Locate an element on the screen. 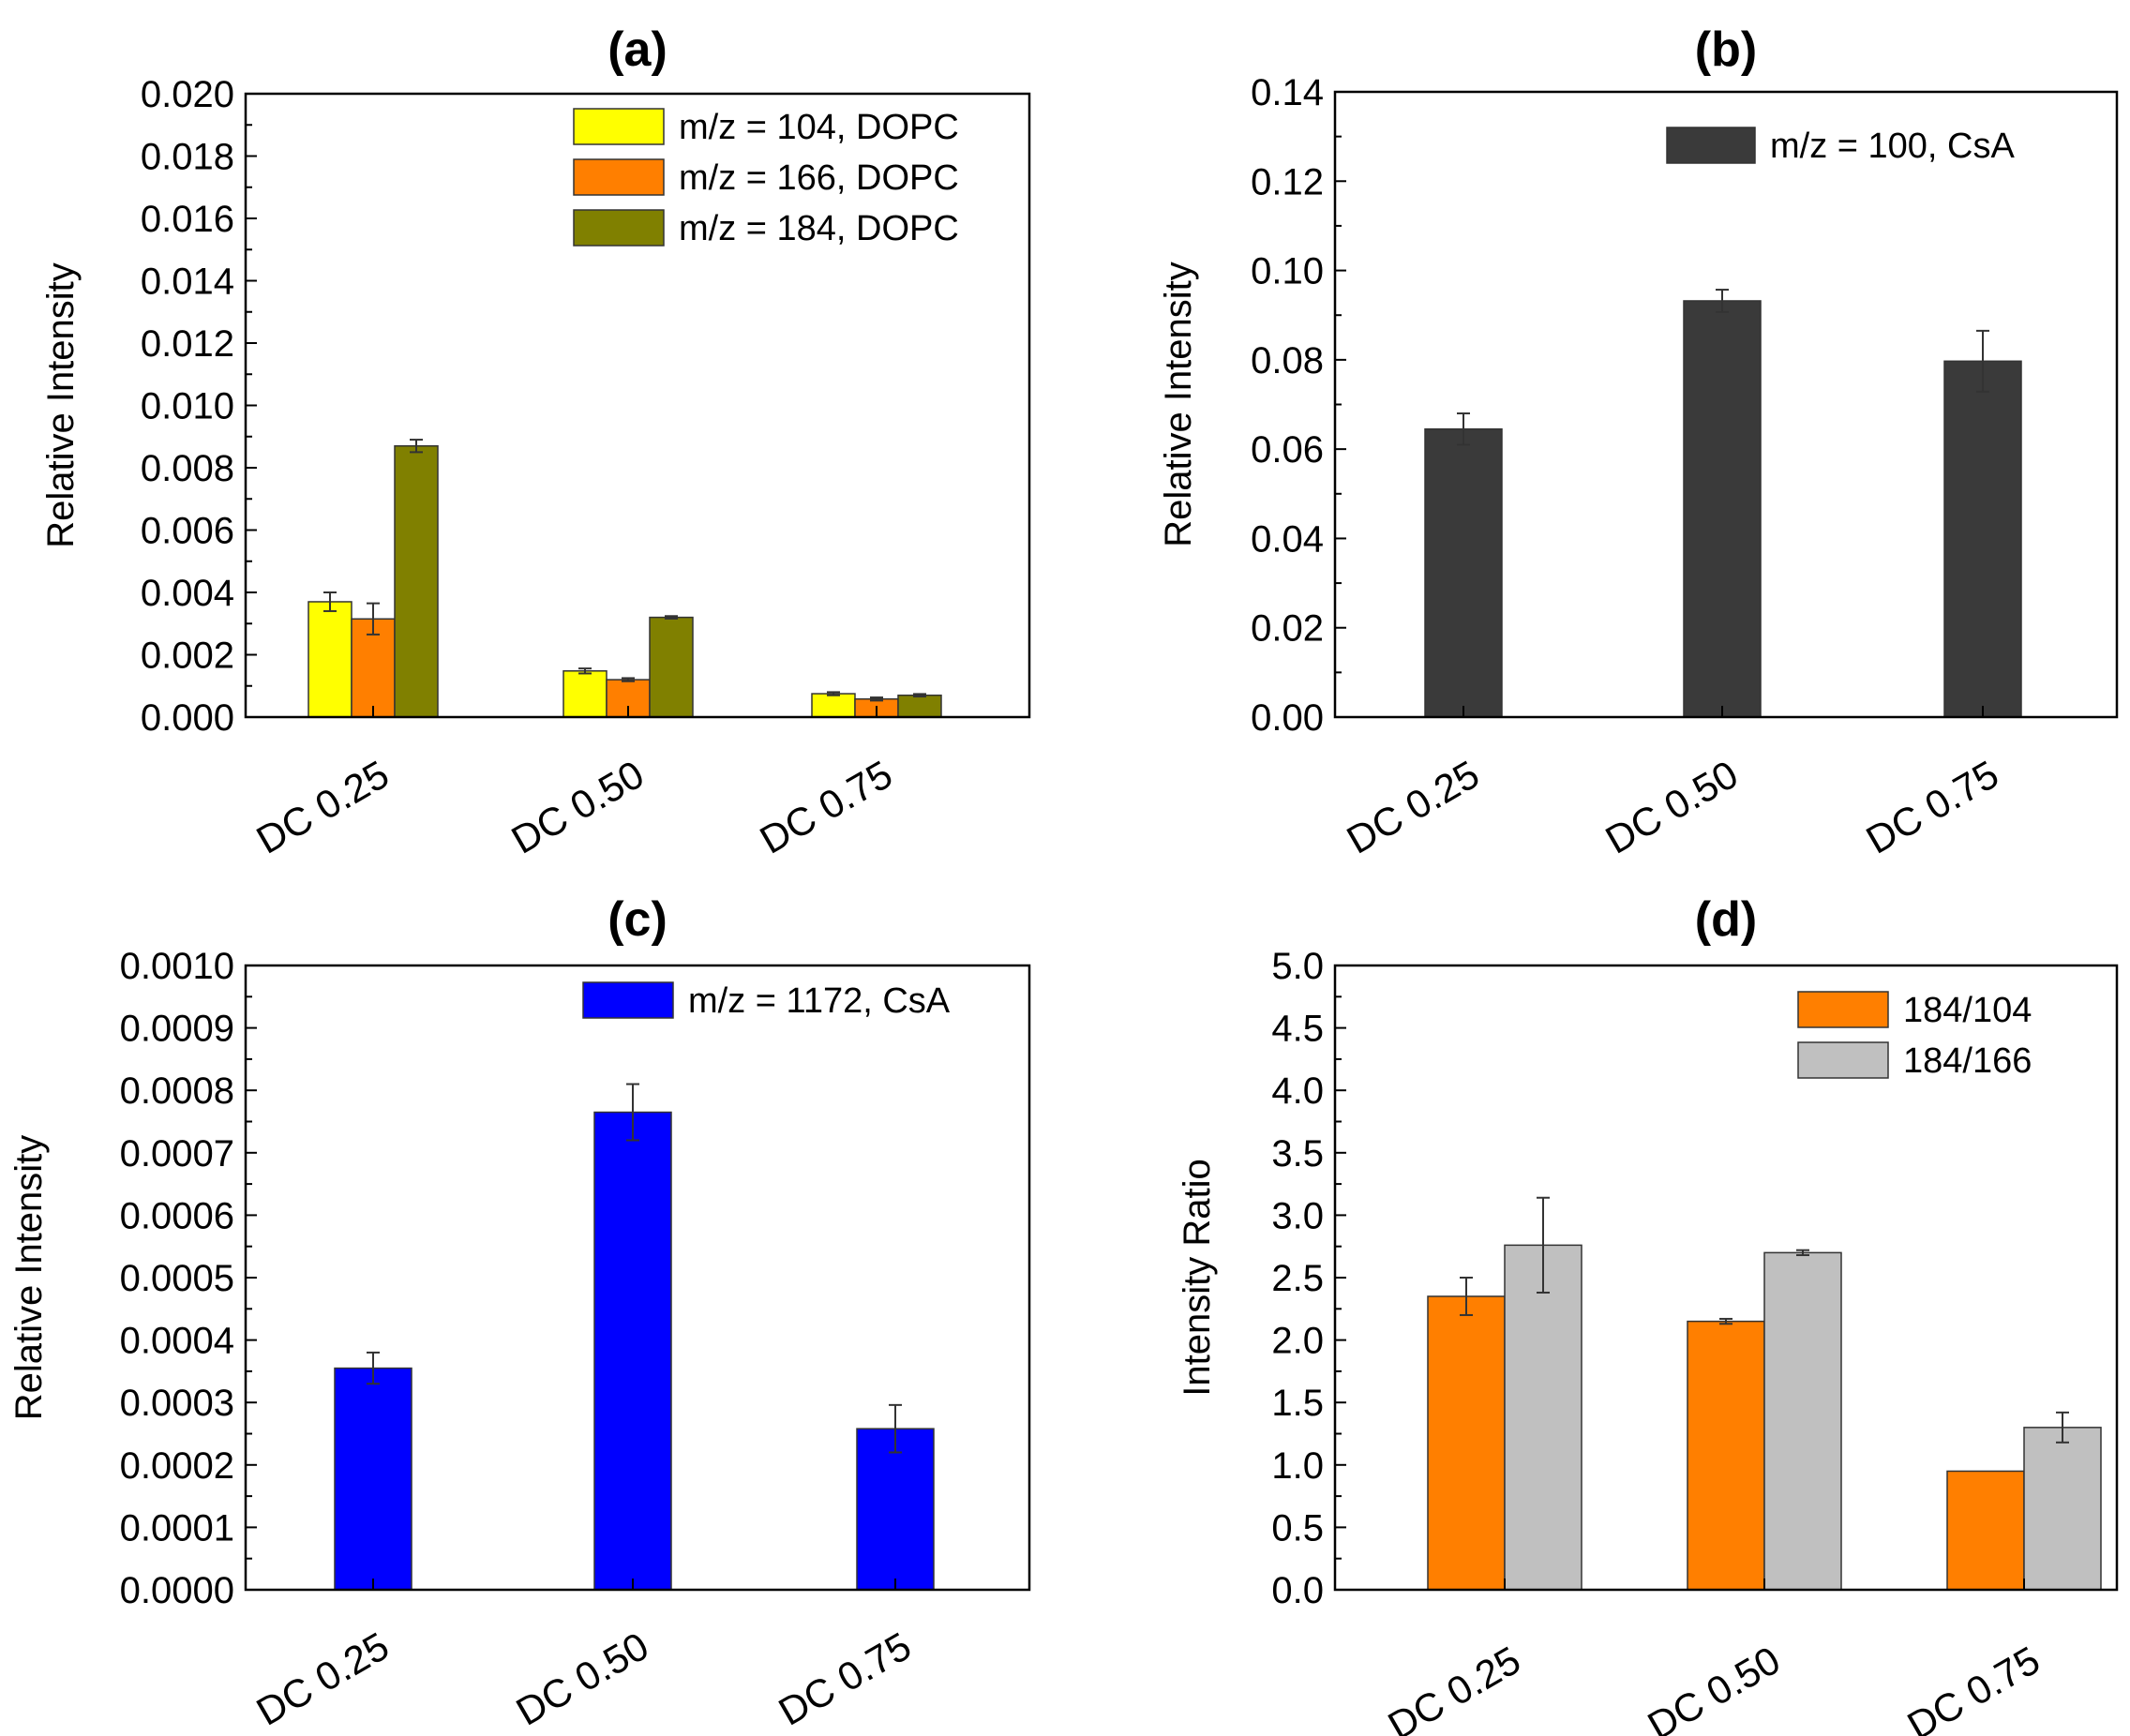 The width and height of the screenshot is (2130, 1736). y-tick-label: 2.5 is located at coordinates (1297, 1279).